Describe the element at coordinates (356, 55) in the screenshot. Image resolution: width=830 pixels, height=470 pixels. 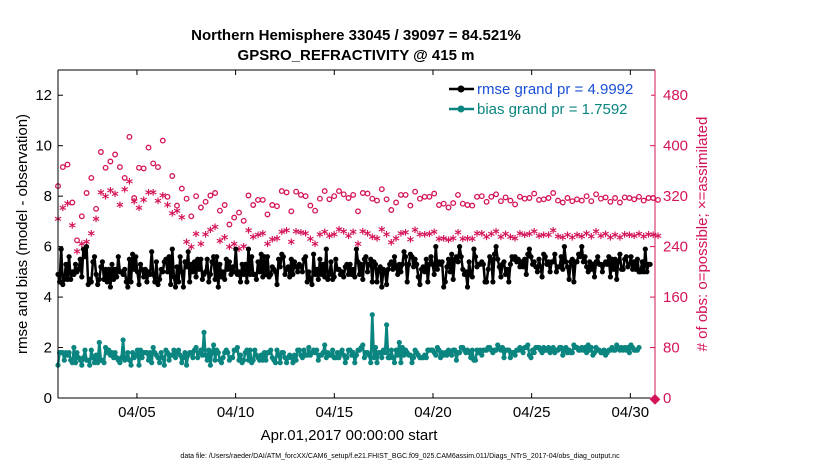
I see `chart-title-line2: GPSRO_REFRACTIVITY @ 415 m` at that location.